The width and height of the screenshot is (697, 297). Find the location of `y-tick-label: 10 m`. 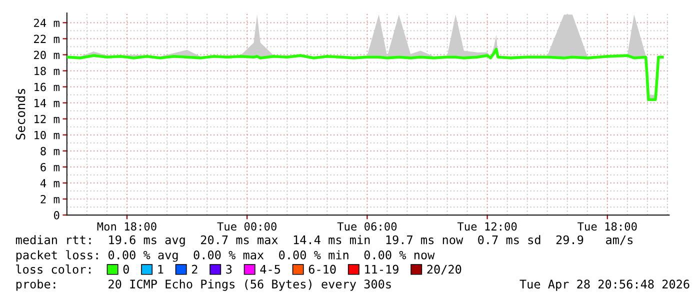

y-tick-label: 10 m is located at coordinates (47, 135).